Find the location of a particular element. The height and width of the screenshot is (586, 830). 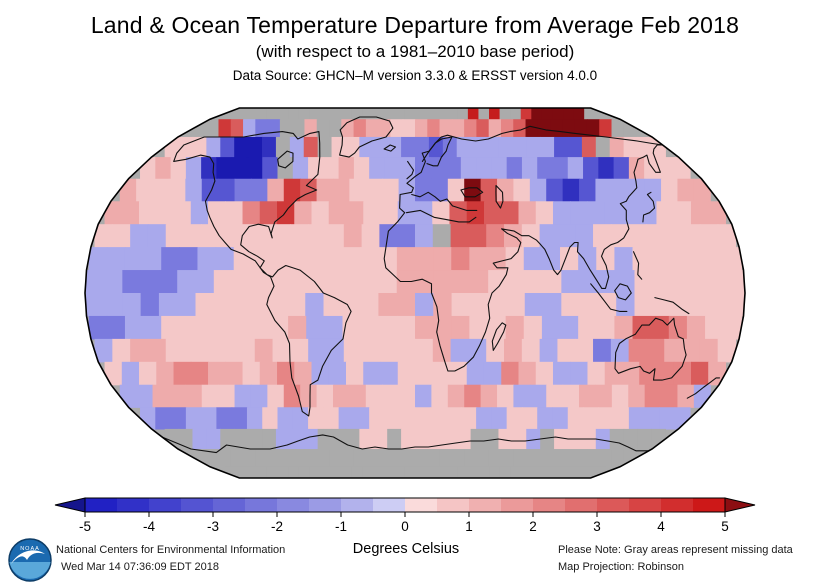

coastline-madagascar is located at coordinates (499, 336).